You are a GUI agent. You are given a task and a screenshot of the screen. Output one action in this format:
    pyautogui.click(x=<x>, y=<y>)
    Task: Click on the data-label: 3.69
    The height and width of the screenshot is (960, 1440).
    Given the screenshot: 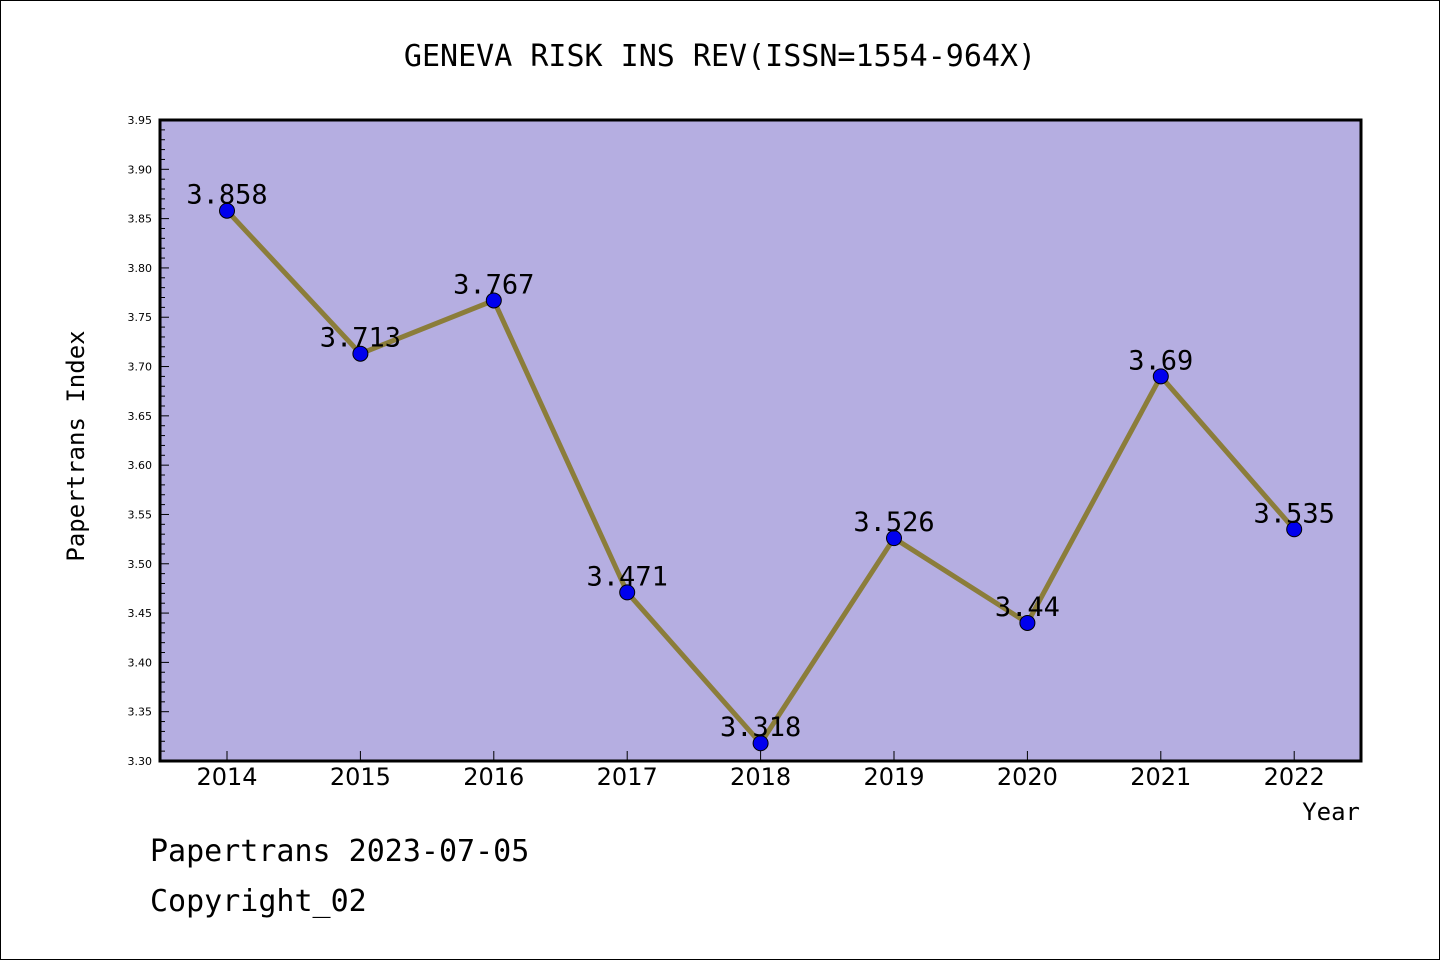 What is the action you would take?
    pyautogui.click(x=1160, y=360)
    